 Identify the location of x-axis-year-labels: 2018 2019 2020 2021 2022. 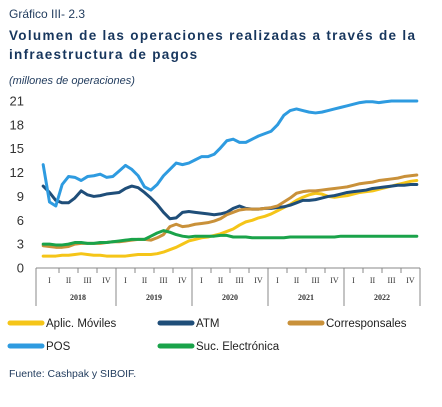
(230, 297).